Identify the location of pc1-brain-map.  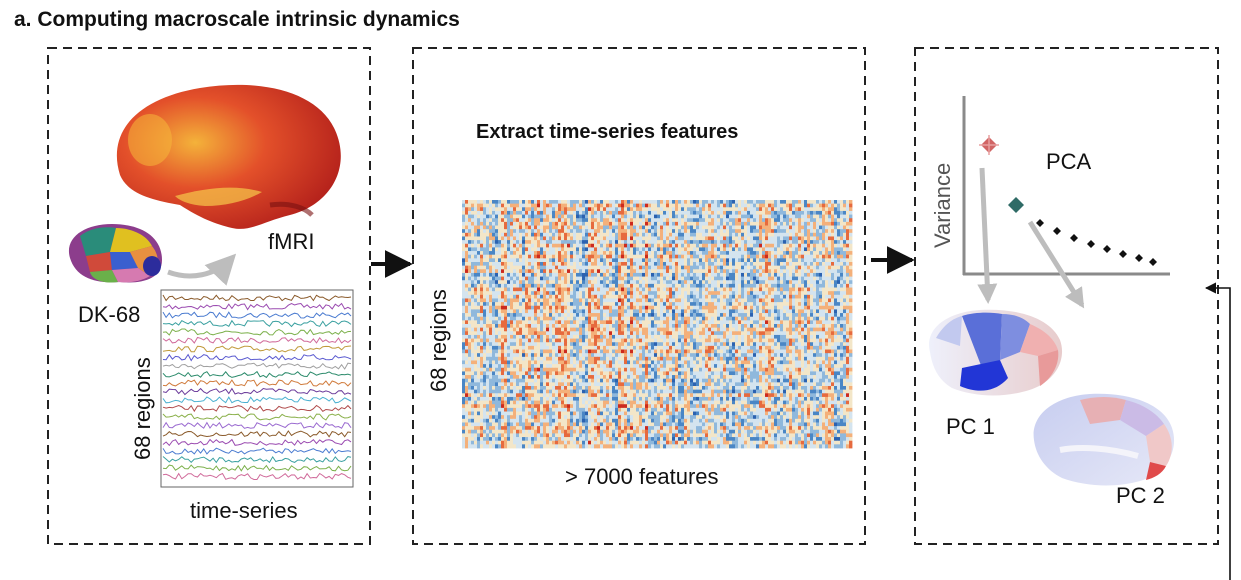
(996, 352).